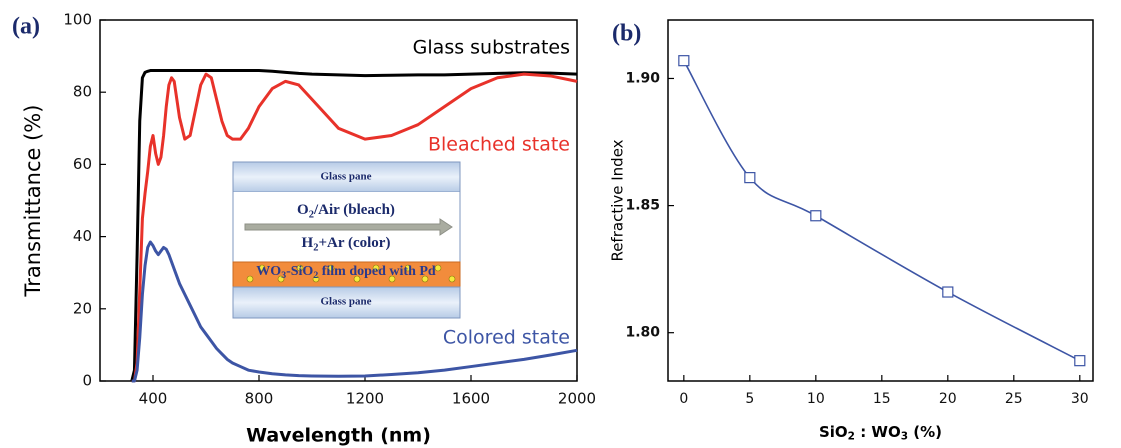 The height and width of the screenshot is (448, 1121). I want to click on x-axis-label: SiO2 : WO3 (%), so click(880, 433).